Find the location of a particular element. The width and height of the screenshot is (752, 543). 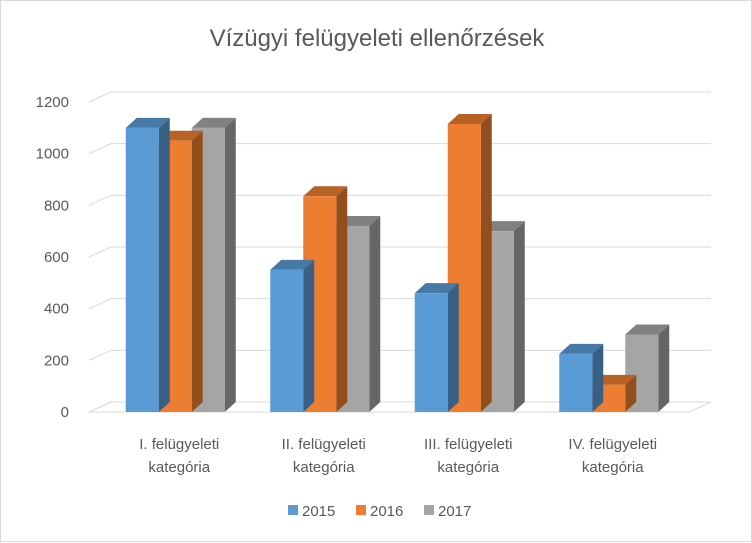

legend-label: 2017 is located at coordinates (454, 511).